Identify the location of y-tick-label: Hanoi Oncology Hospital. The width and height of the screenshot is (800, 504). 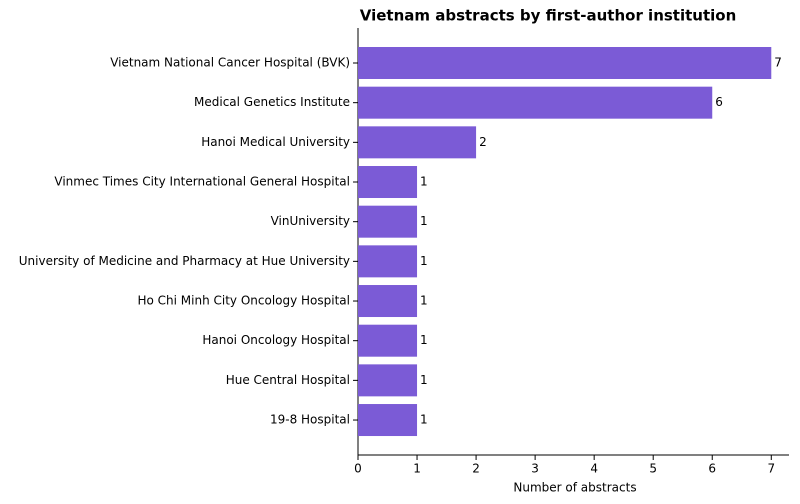
(276, 340).